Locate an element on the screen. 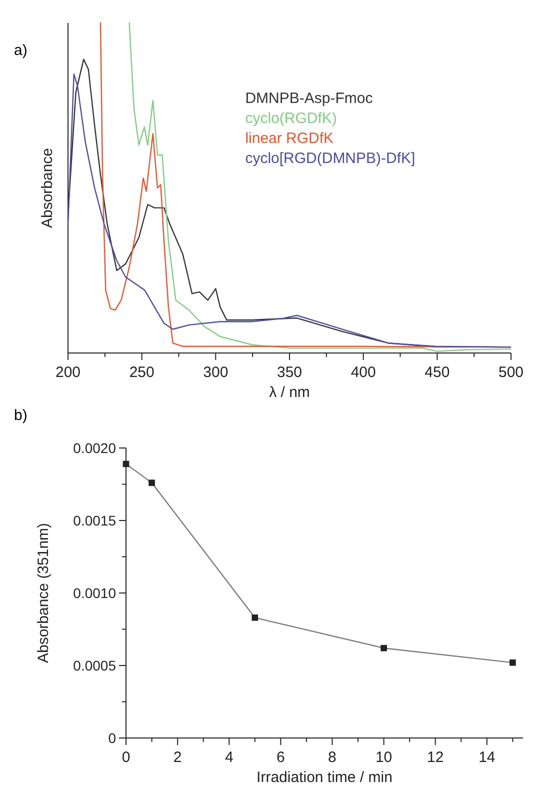 The image size is (544, 792). x-tick-label: 450 is located at coordinates (437, 372).